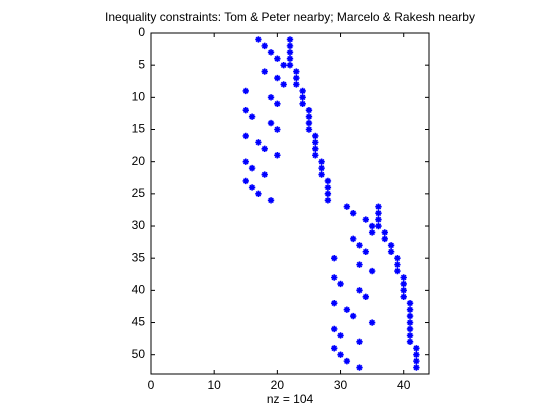 The image size is (560, 420). What do you see at coordinates (139, 129) in the screenshot?
I see `y-tick-label: 15` at bounding box center [139, 129].